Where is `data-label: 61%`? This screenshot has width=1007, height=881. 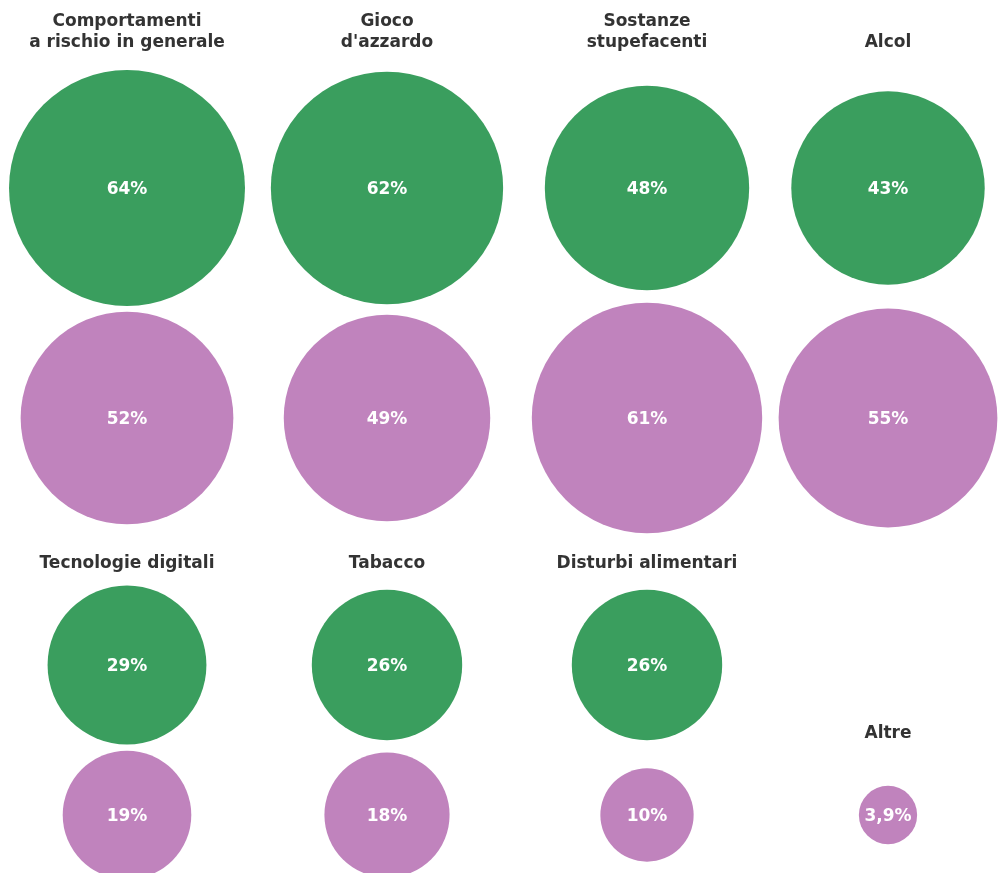
data-label: 61% is located at coordinates (647, 417).